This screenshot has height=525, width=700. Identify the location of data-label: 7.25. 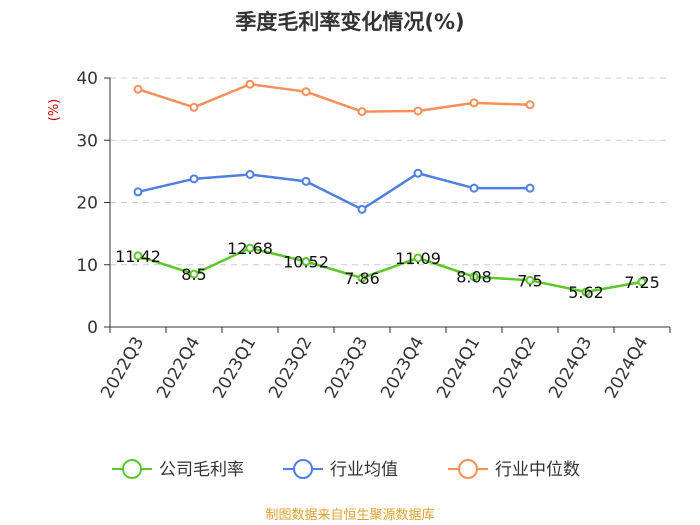
(642, 282).